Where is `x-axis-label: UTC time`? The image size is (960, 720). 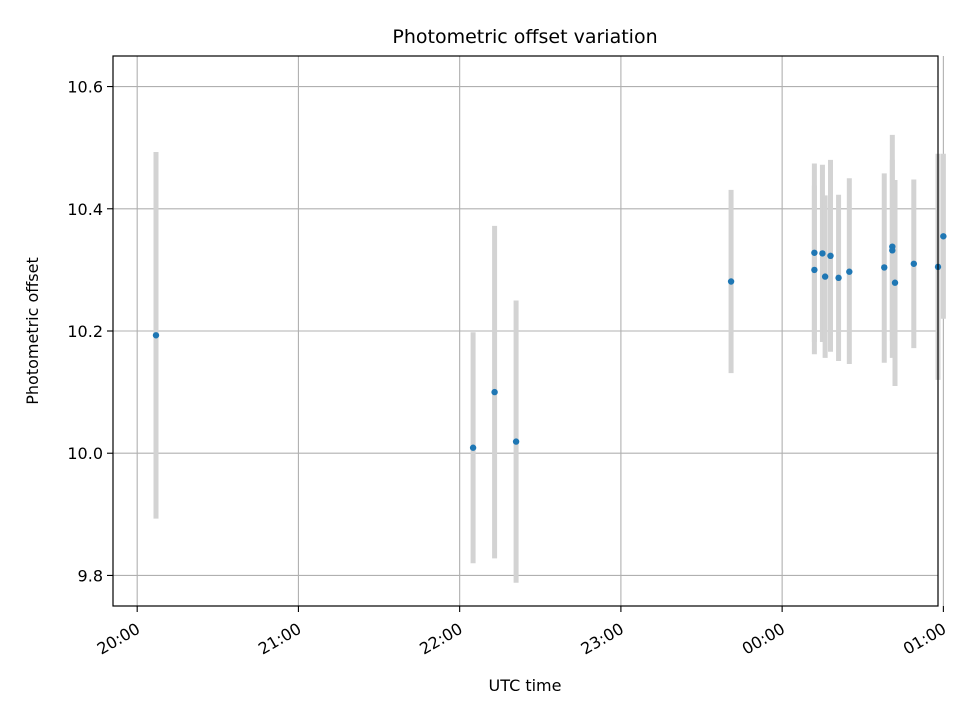
x-axis-label: UTC time is located at coordinates (525, 685).